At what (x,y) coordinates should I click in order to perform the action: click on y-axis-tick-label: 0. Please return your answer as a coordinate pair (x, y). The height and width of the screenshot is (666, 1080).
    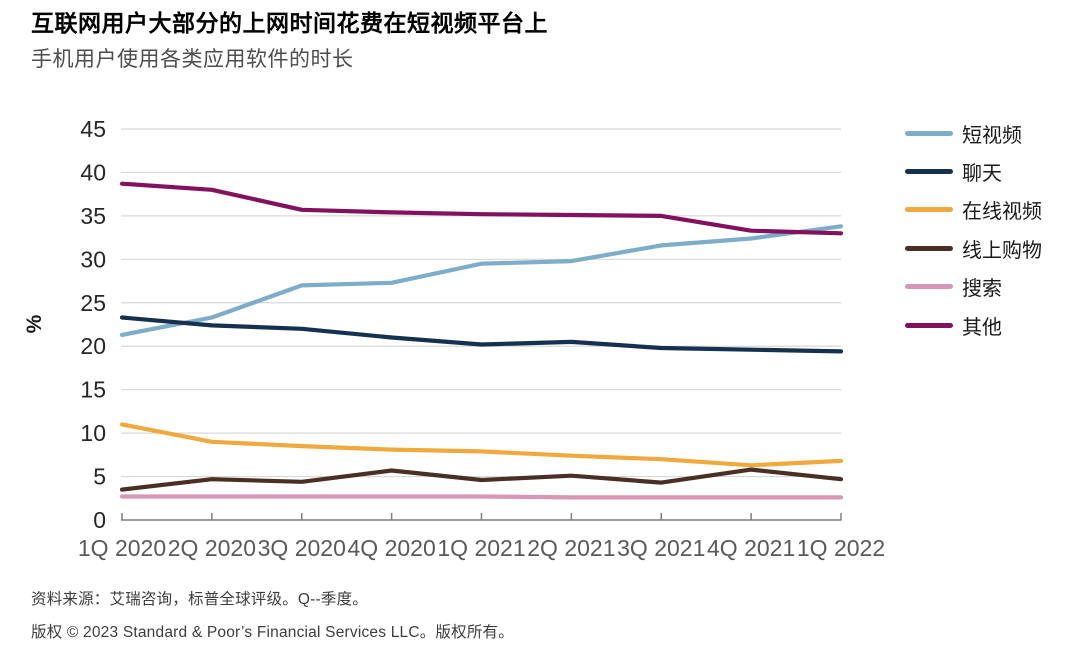
    Looking at the image, I should click on (99, 520).